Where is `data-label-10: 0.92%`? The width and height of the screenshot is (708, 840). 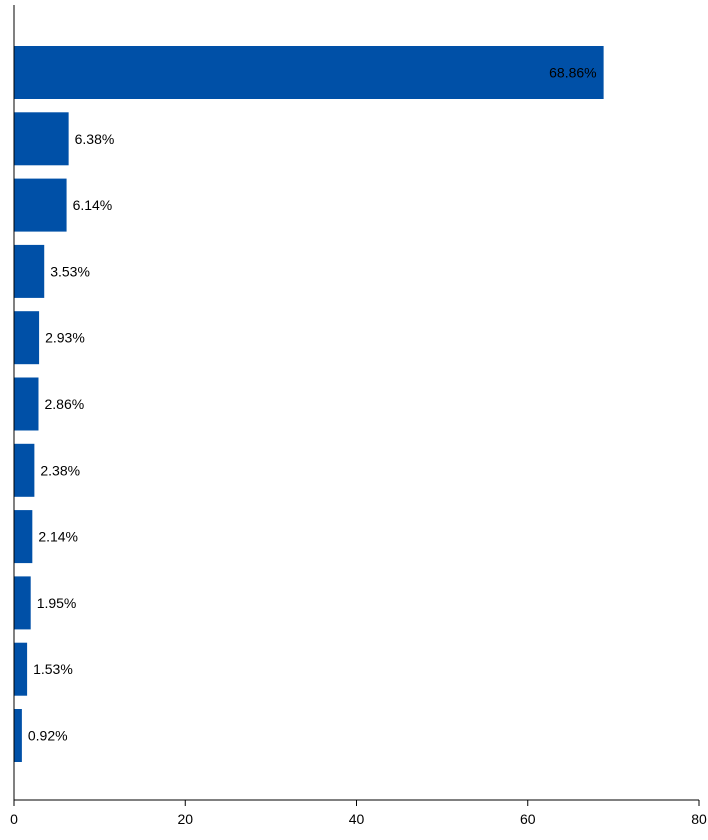 data-label-10: 0.92% is located at coordinates (48, 736).